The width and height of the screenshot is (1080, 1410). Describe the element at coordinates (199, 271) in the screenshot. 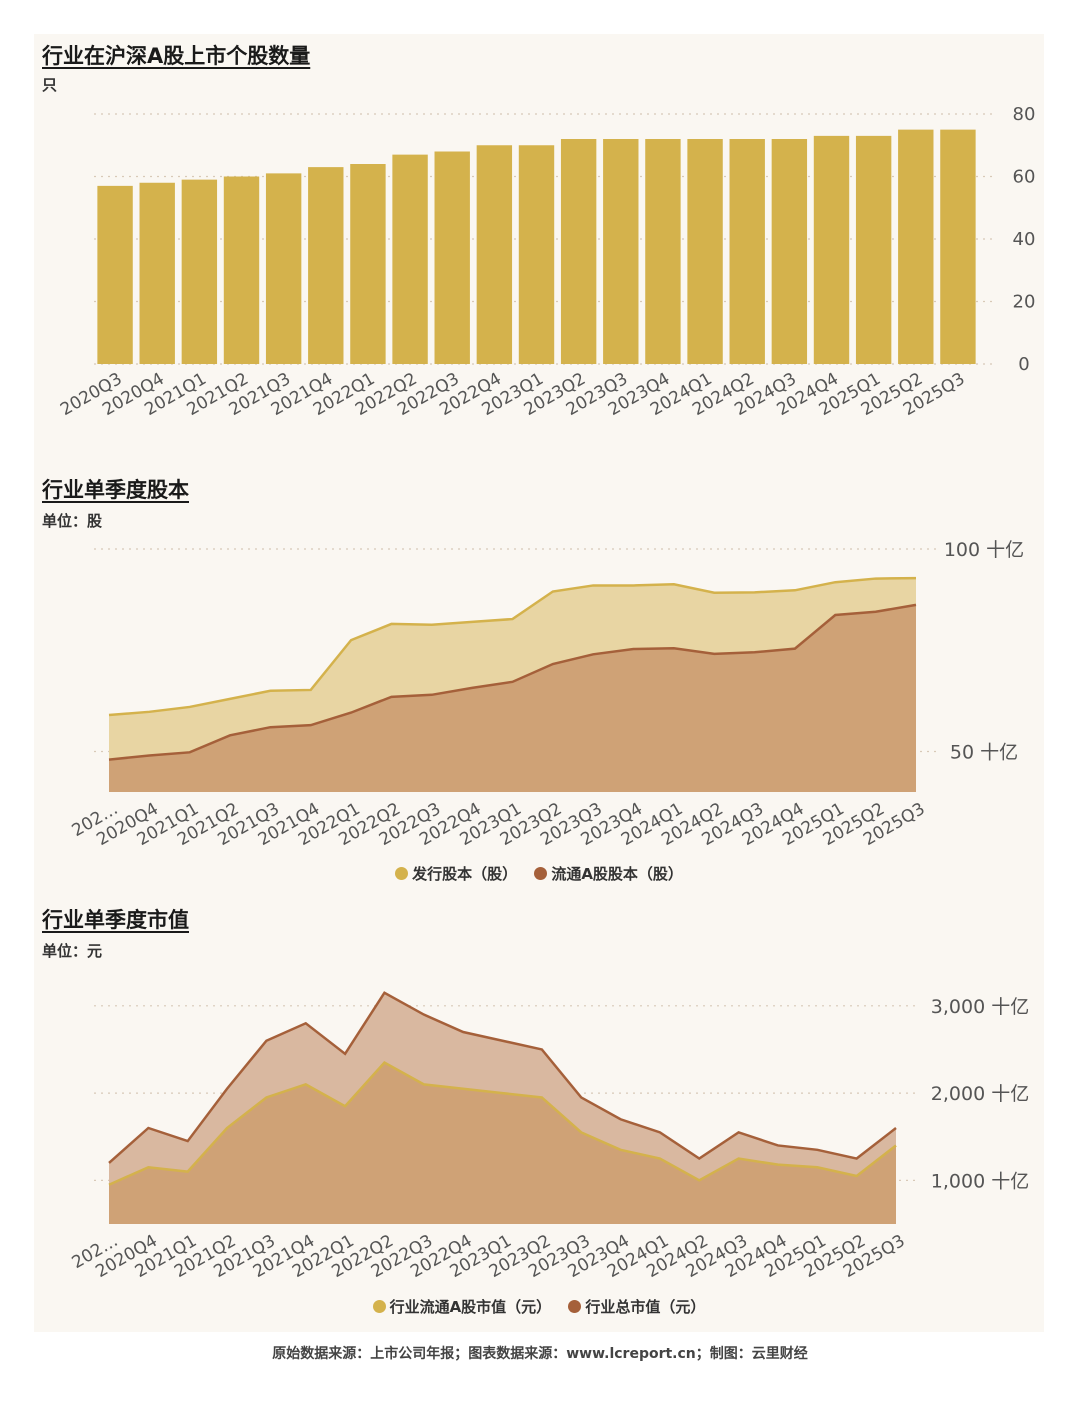

I see `chart1-bar-2021Q1` at that location.